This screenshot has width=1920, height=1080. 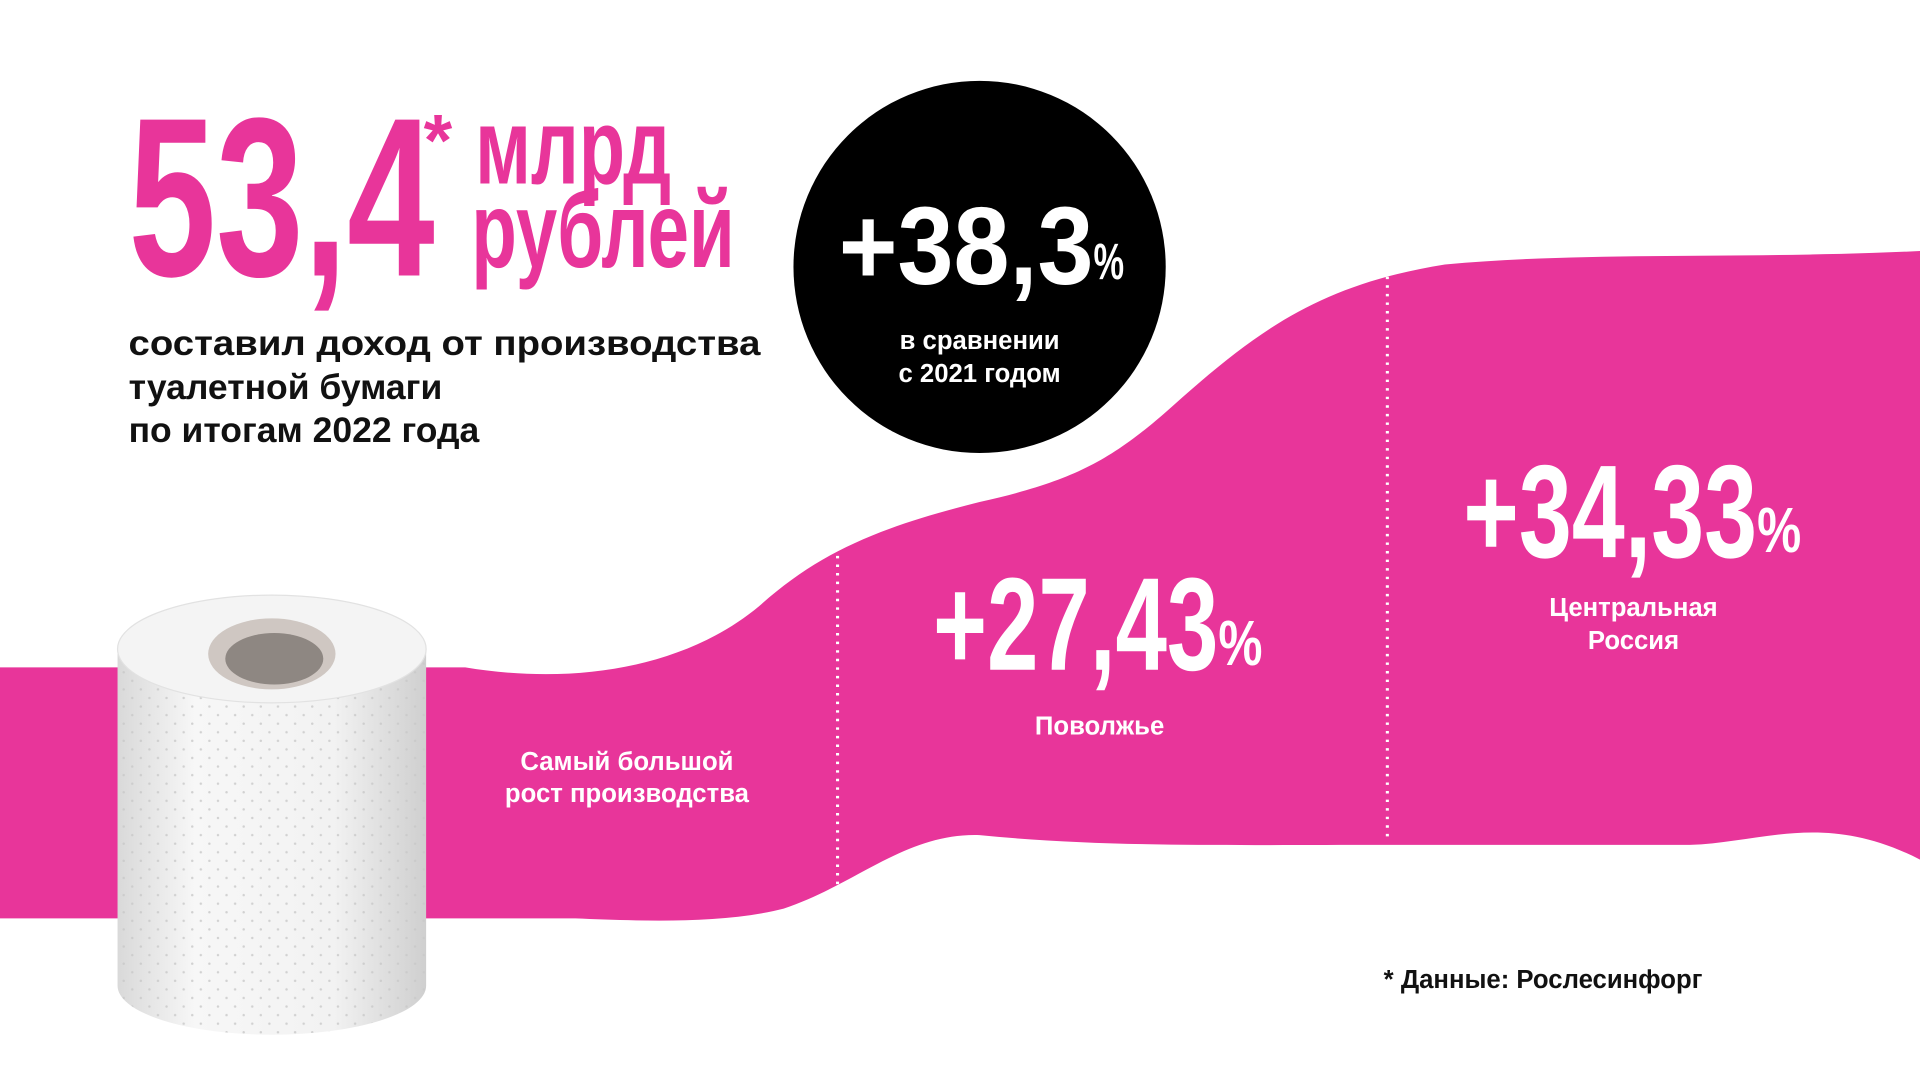 What do you see at coordinates (304, 430) in the screenshot?
I see `description: по итогам 2022 года` at bounding box center [304, 430].